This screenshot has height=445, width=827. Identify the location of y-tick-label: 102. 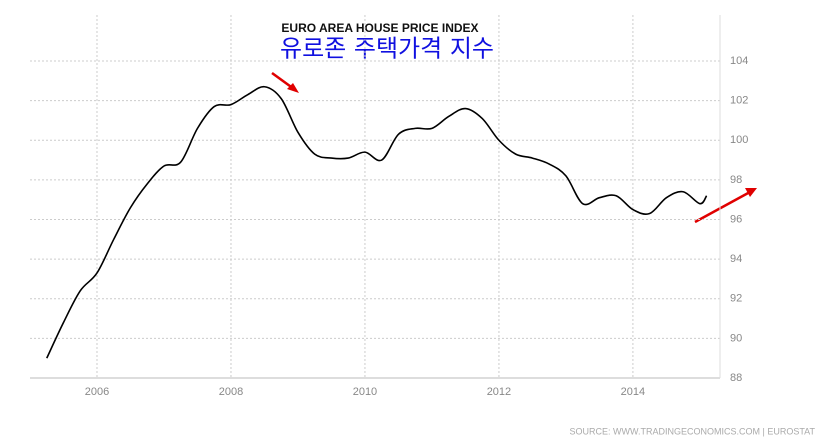
(739, 101).